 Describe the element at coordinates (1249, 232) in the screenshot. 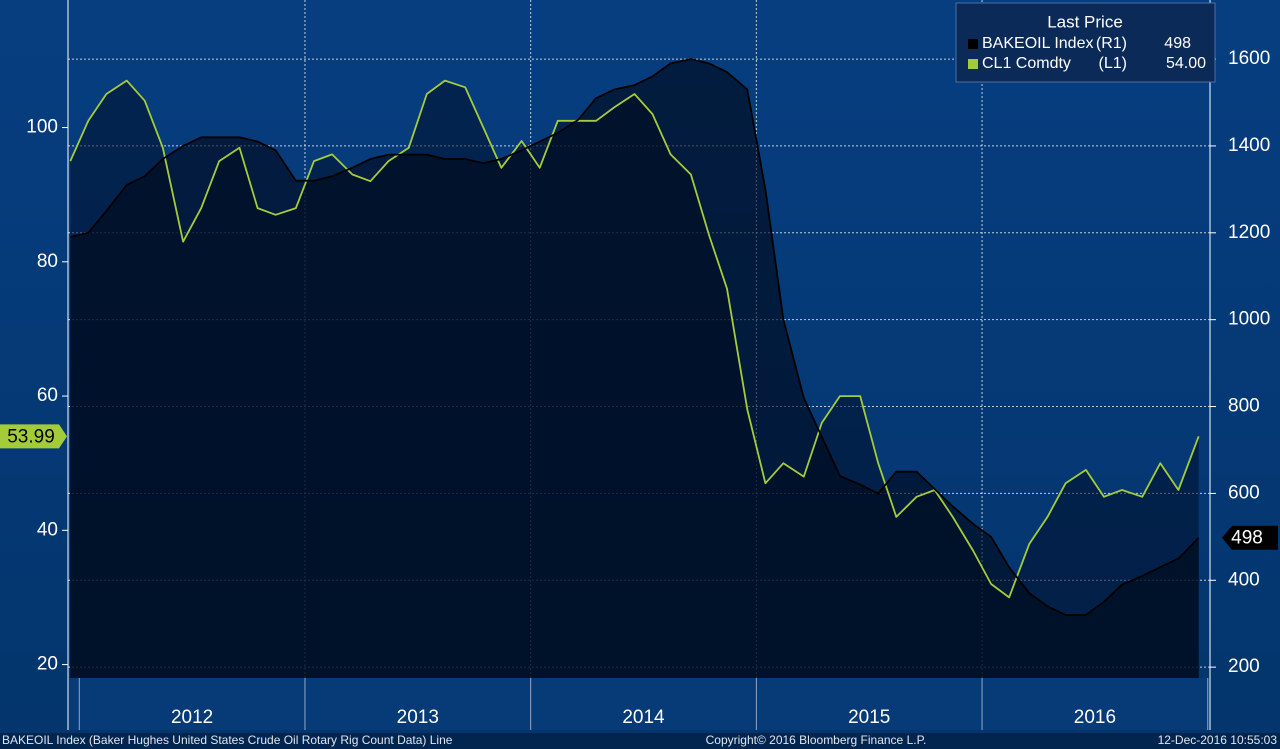

I see `y2-tick-label: 1200` at that location.